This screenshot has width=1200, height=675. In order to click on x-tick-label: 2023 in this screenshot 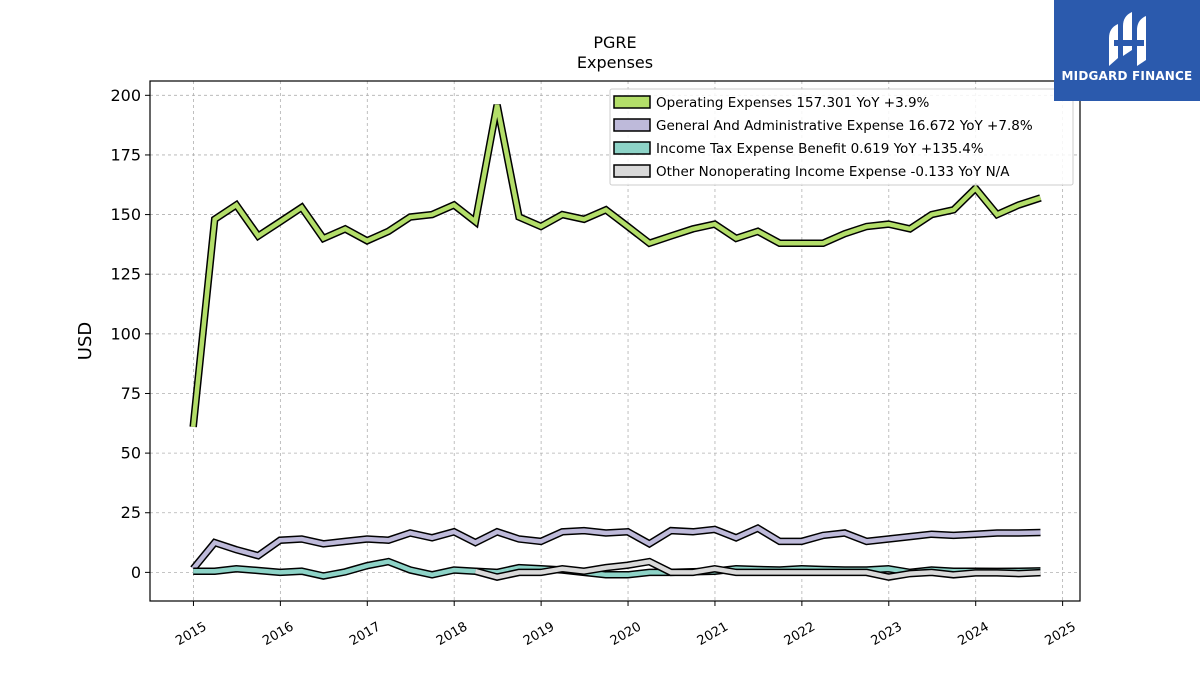, I will do `click(887, 634)`.